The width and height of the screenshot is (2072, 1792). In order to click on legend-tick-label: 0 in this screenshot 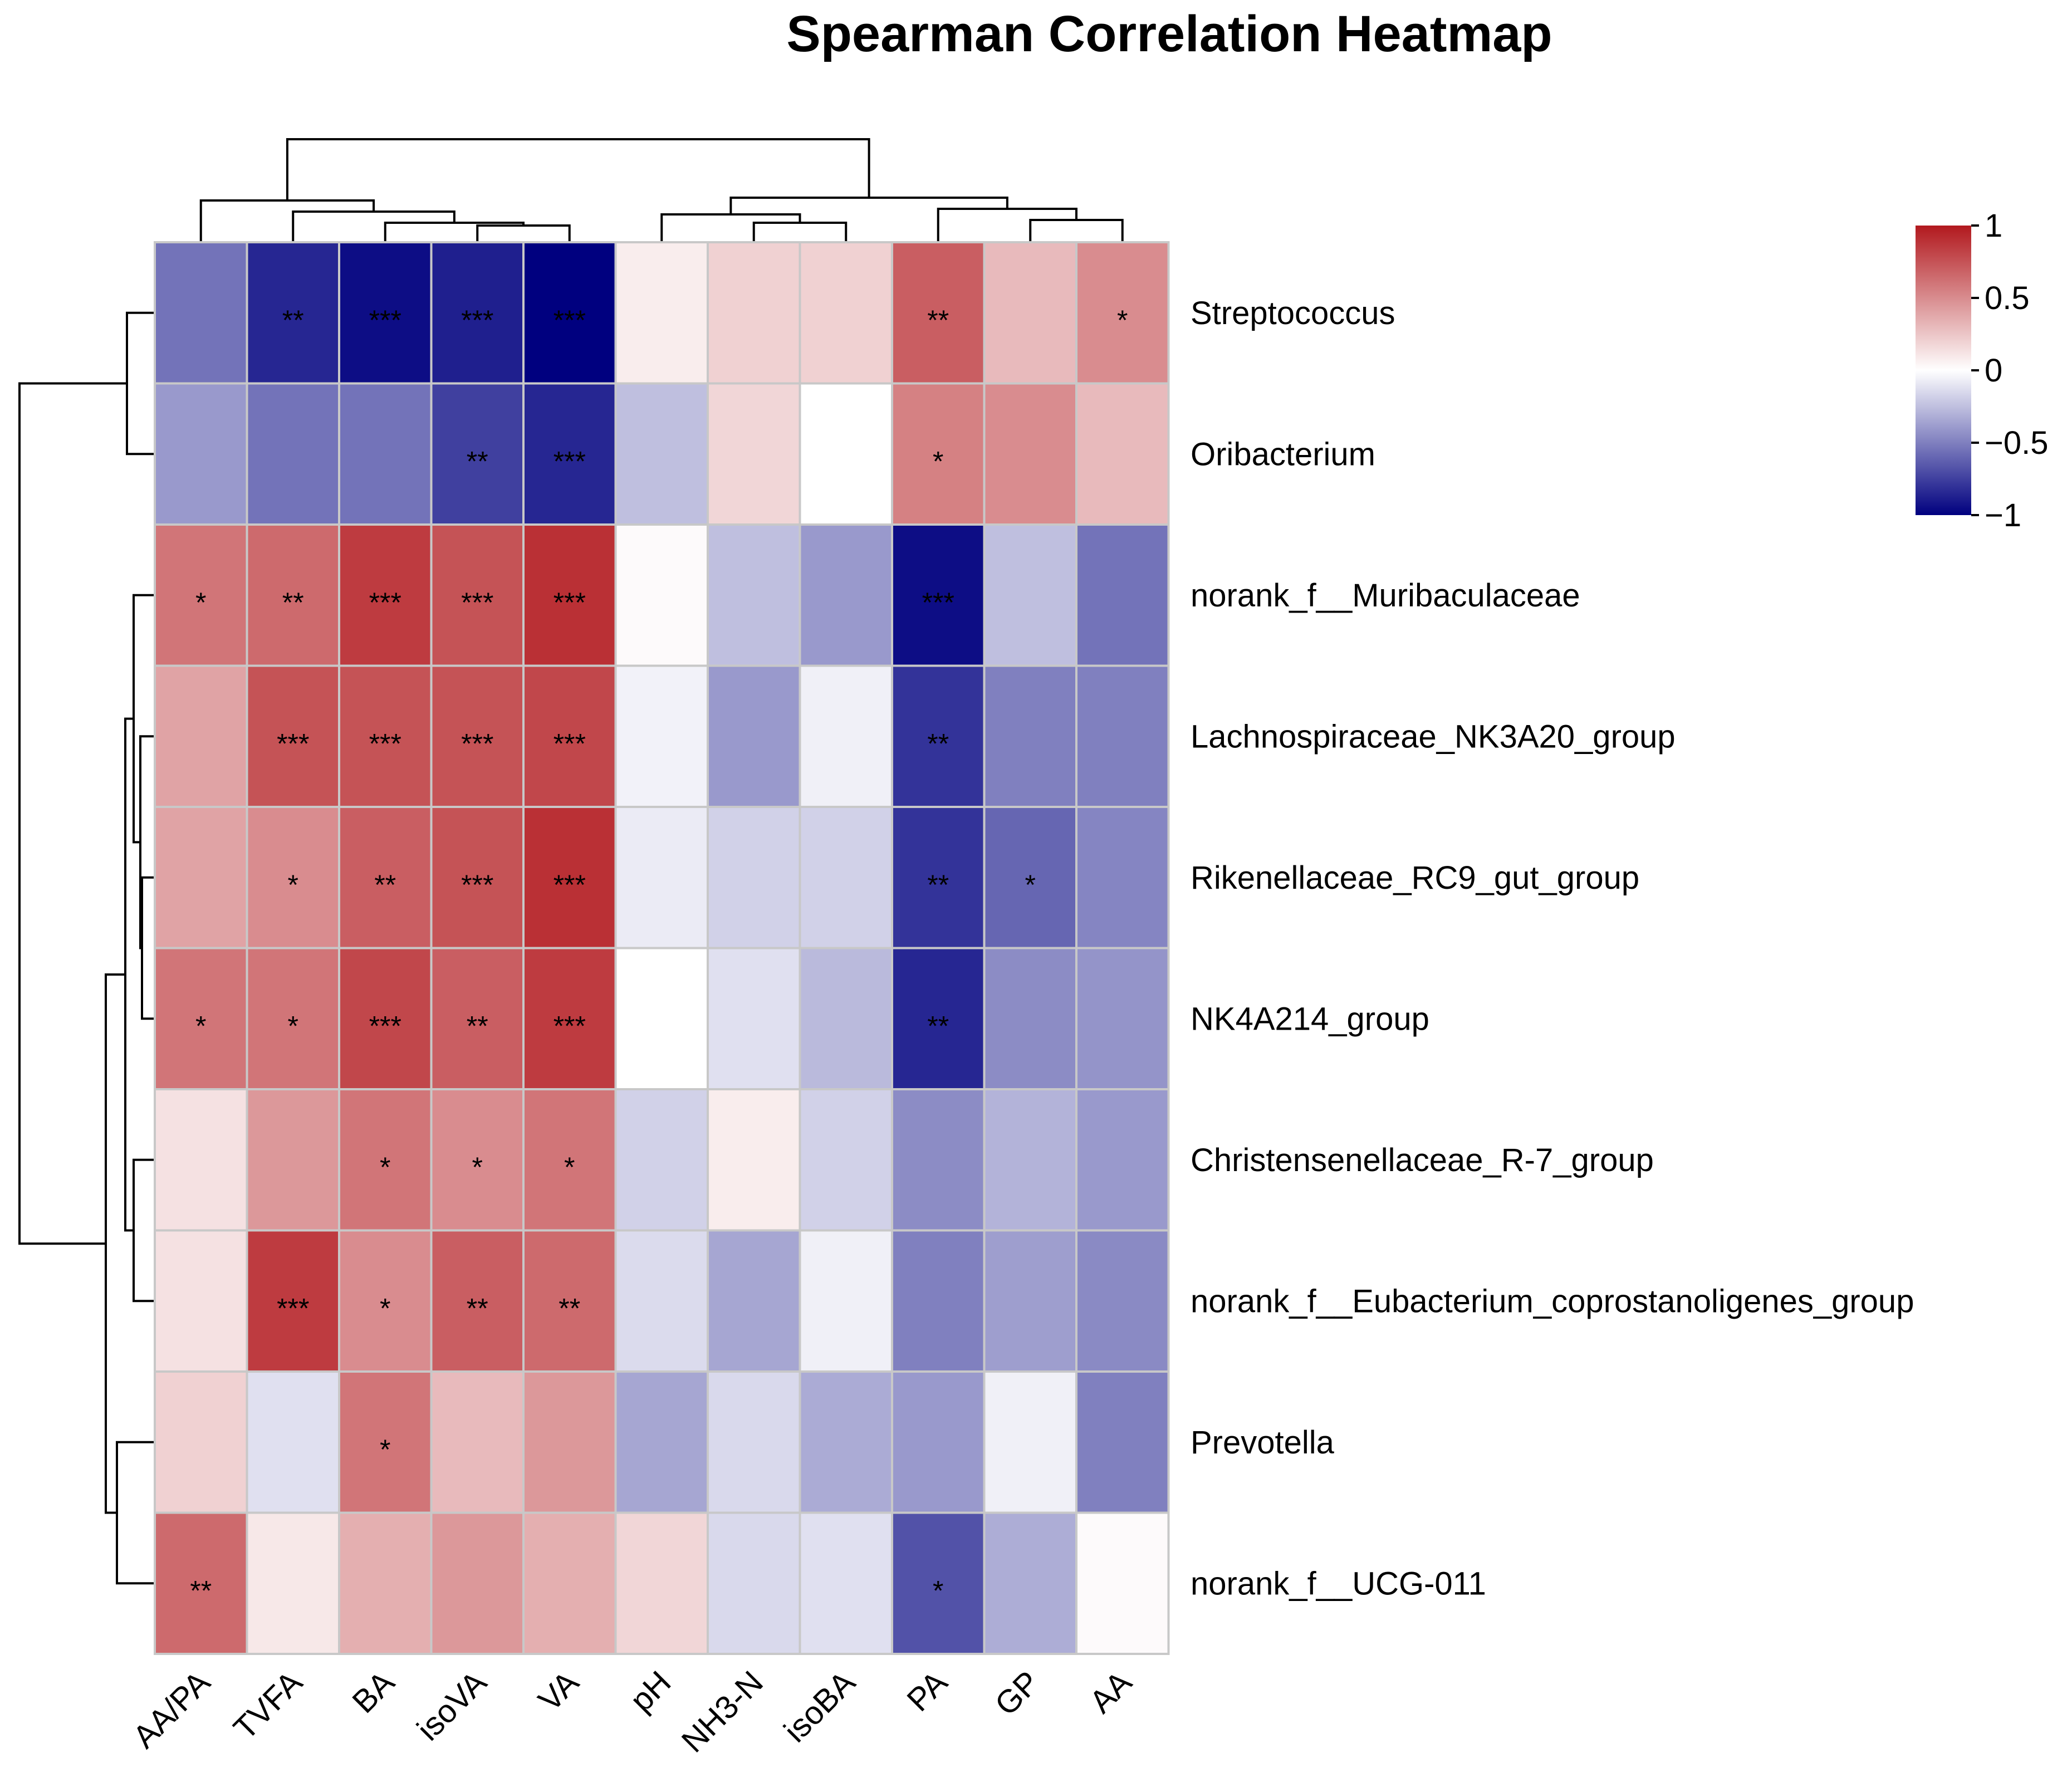, I will do `click(1993, 371)`.